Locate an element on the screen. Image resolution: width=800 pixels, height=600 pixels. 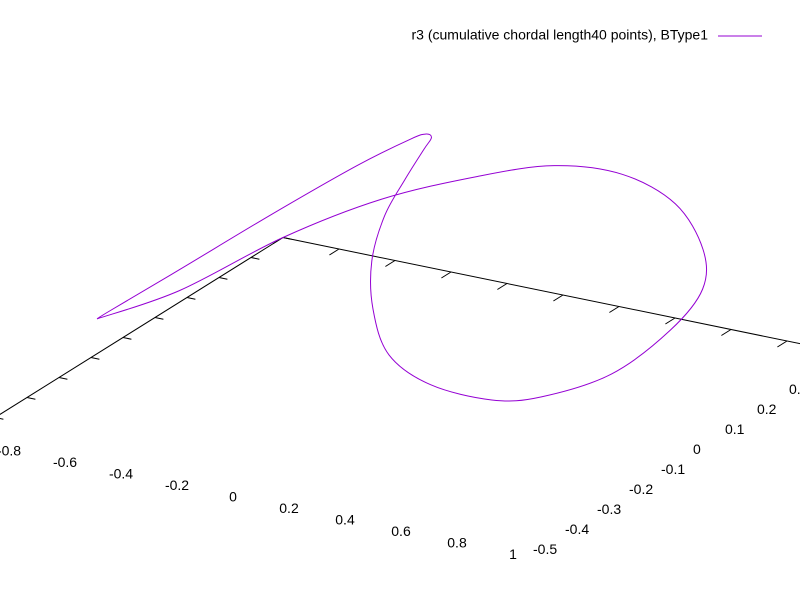
x-tick-label: 1 is located at coordinates (513, 554).